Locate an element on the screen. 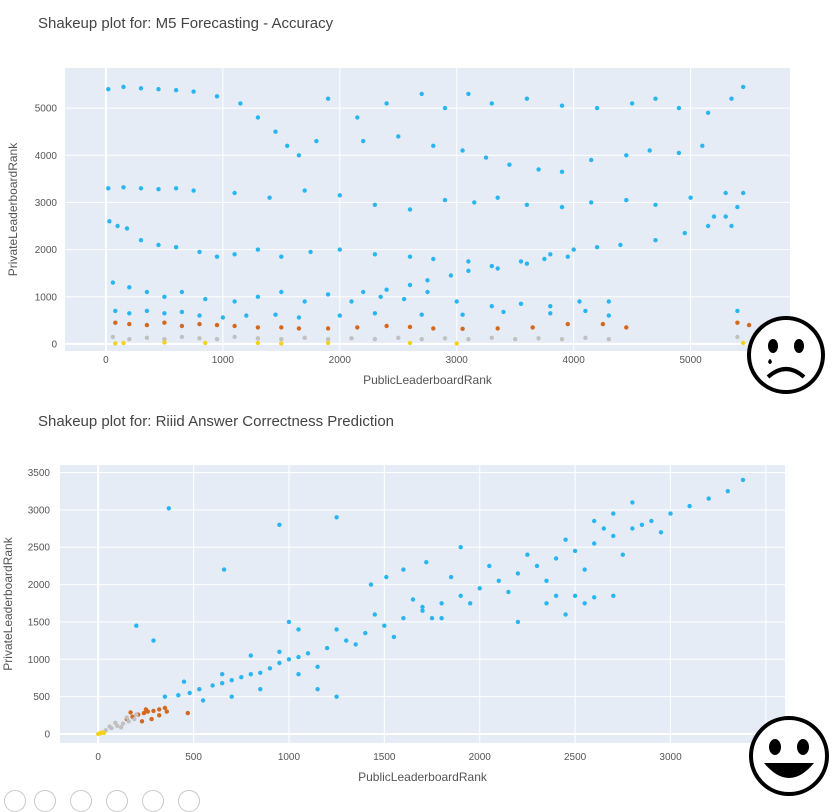 The height and width of the screenshot is (812, 835). edit-icon is located at coordinates (45, 801).